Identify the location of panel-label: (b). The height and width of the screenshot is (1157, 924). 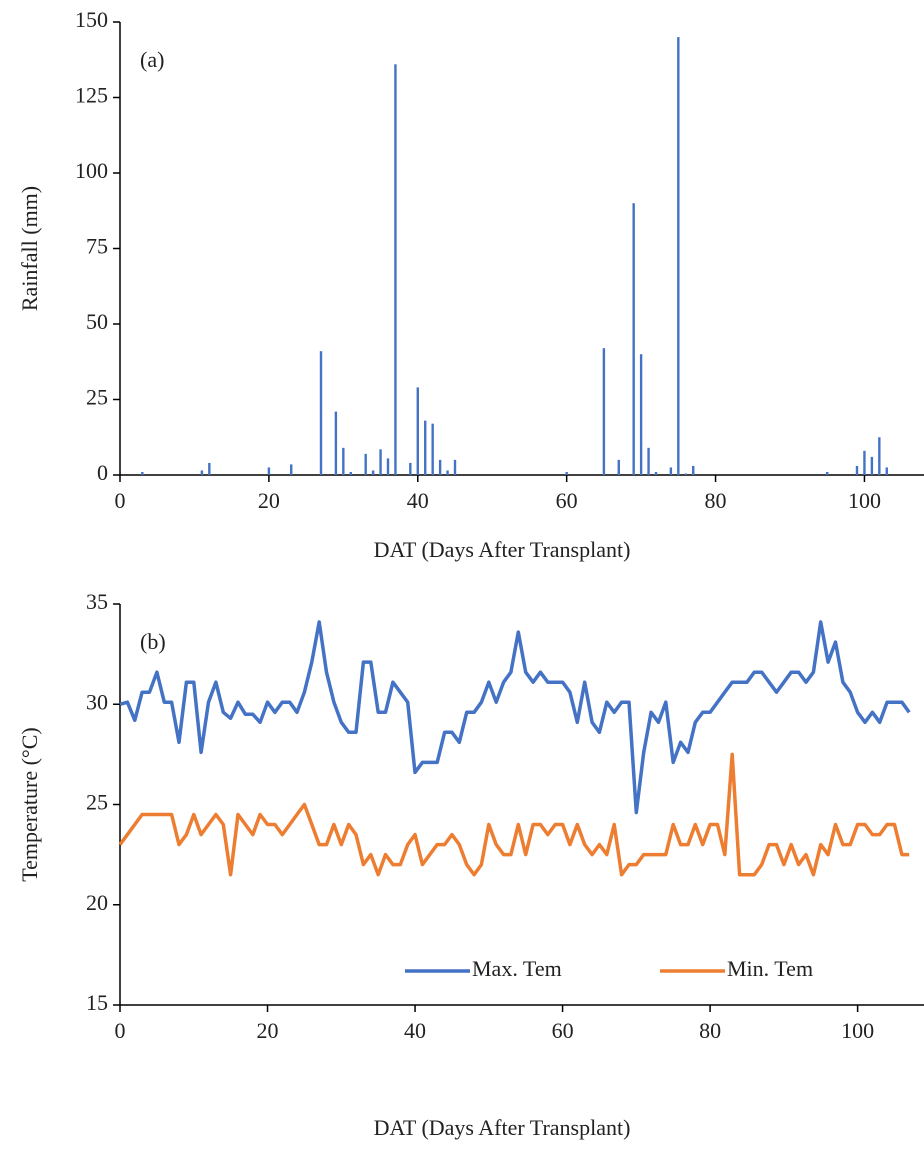
(153, 641).